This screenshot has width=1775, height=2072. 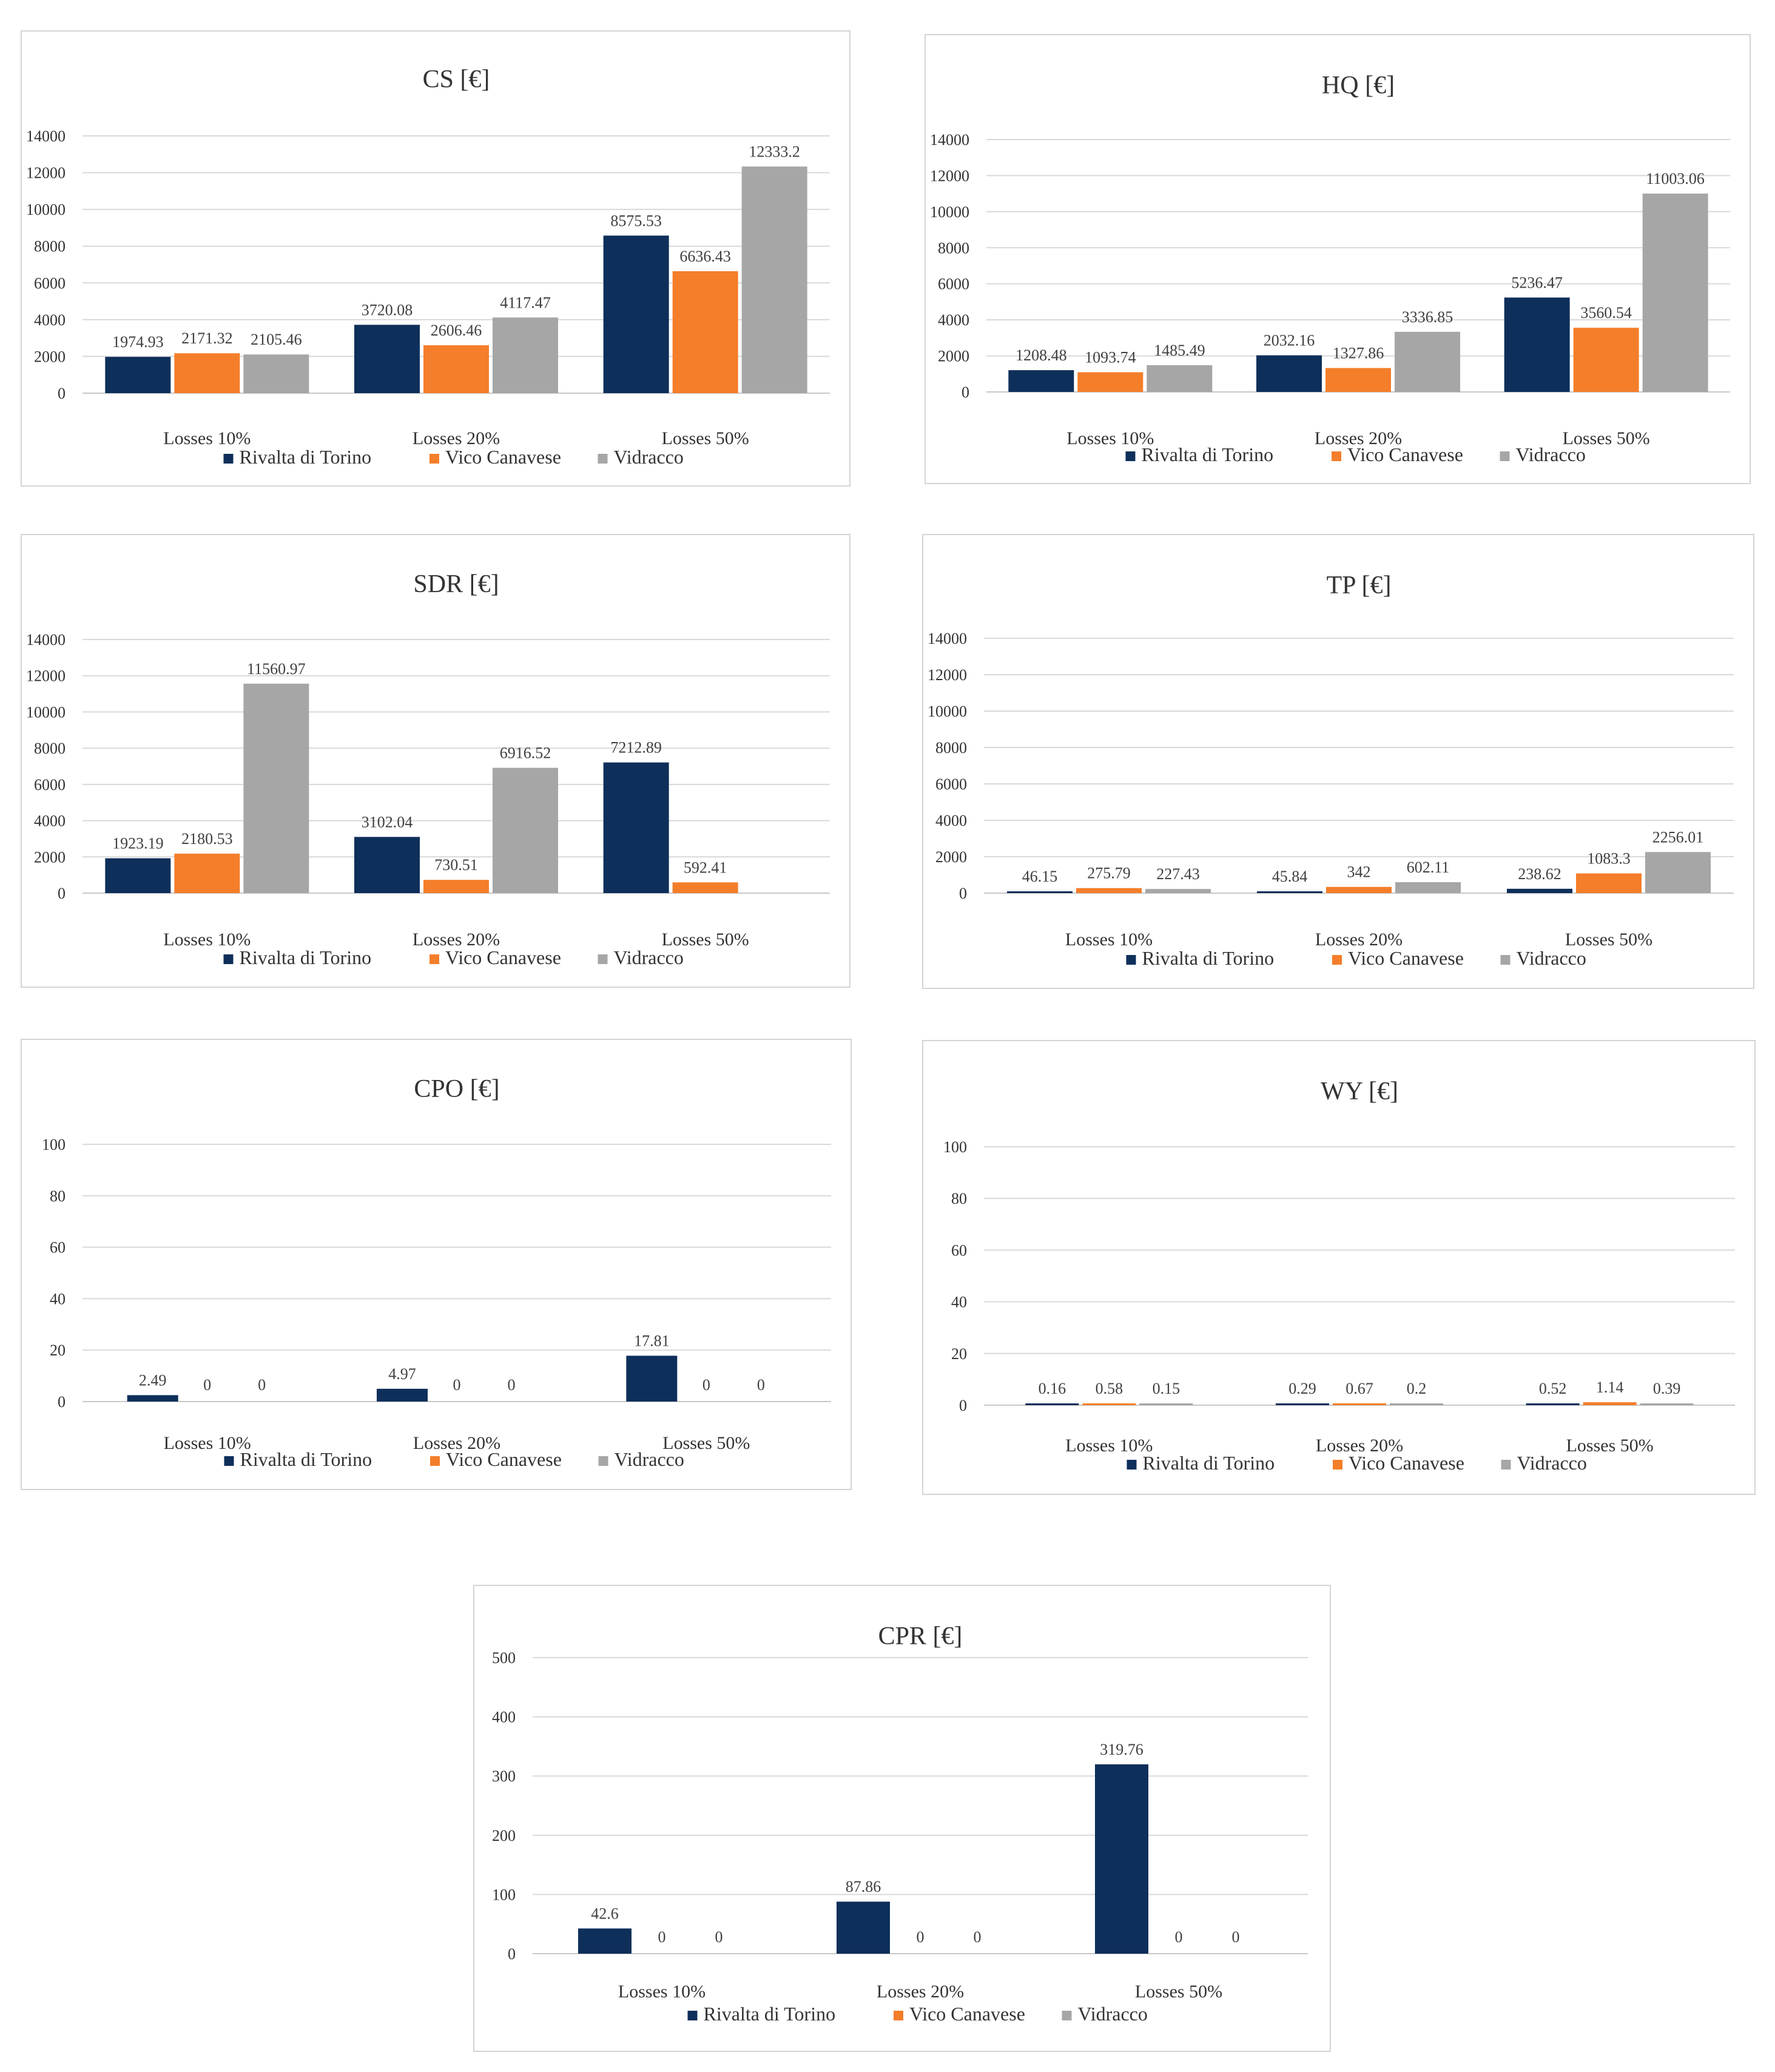 I want to click on y-tick-label: 400, so click(x=504, y=1717).